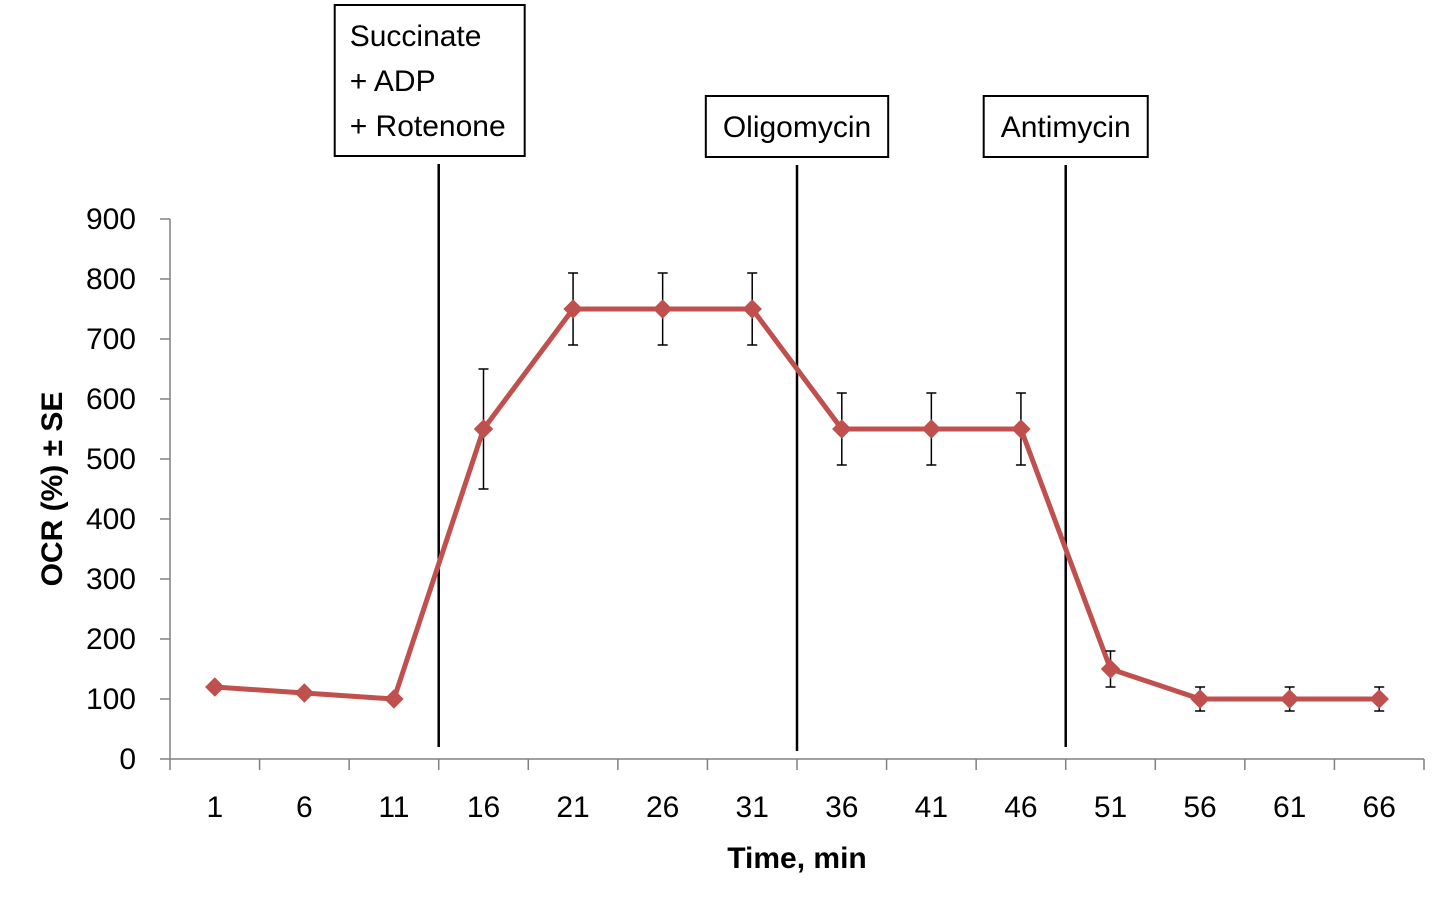 The height and width of the screenshot is (906, 1447). Describe the element at coordinates (393, 81) in the screenshot. I see `annotation-label: + ADP` at that location.